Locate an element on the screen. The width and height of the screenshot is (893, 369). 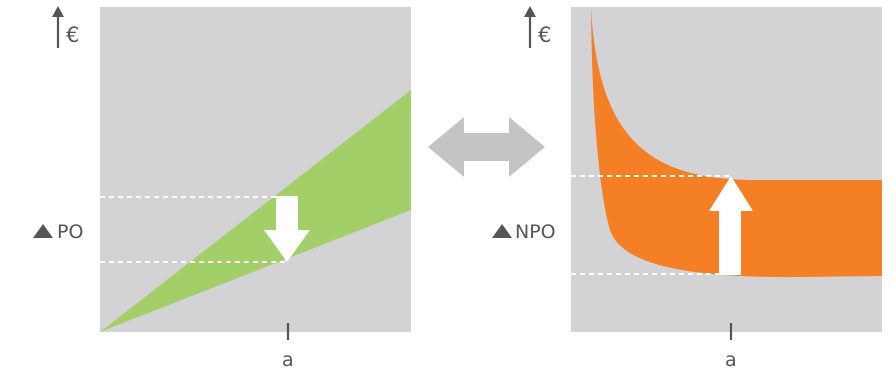
left-delta-triangle-icon is located at coordinates (43, 231).